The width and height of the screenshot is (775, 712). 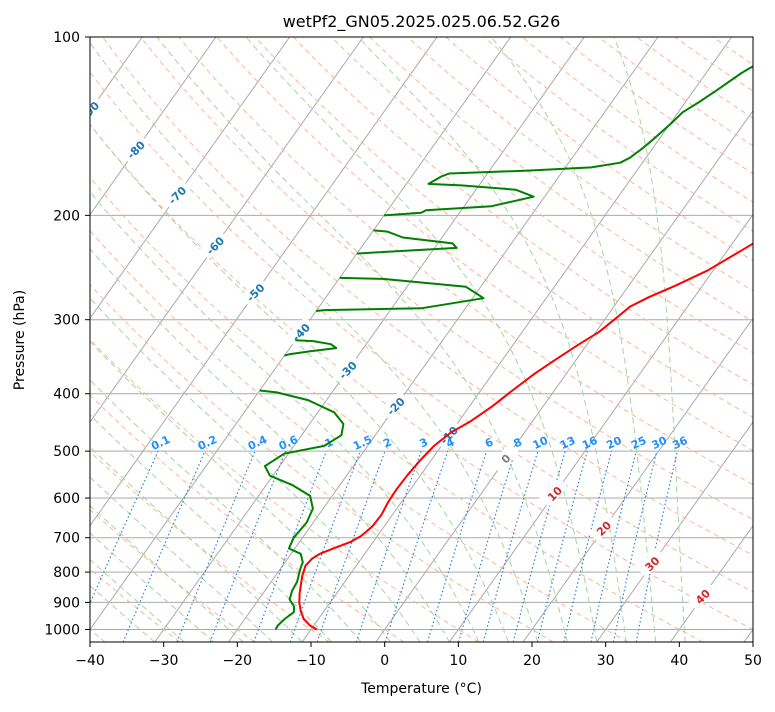 What do you see at coordinates (679, 661) in the screenshot?
I see `x-tick-label: 40` at bounding box center [679, 661].